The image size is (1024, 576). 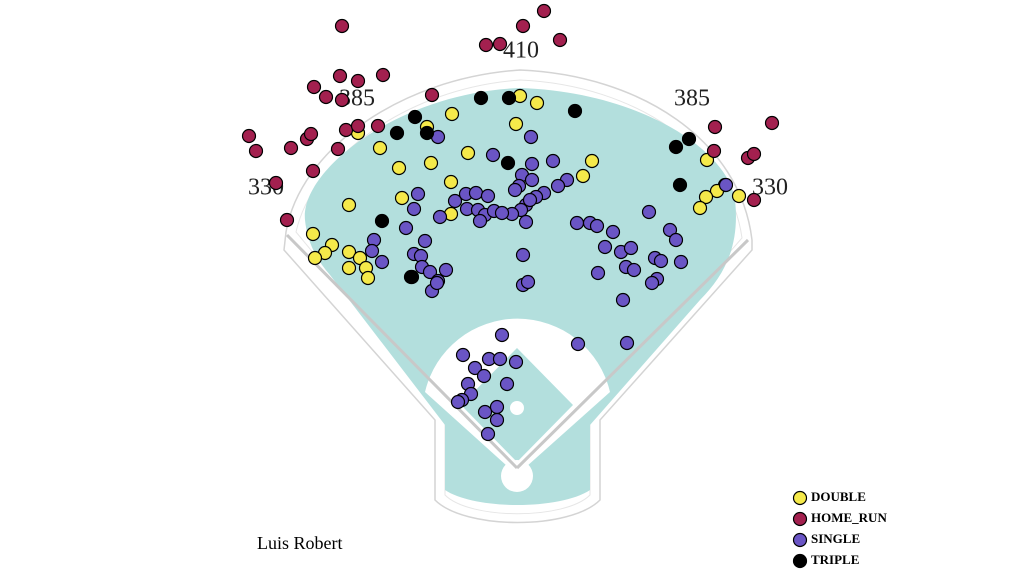 I want to click on legend-label: HOME_RUN, so click(x=849, y=517).